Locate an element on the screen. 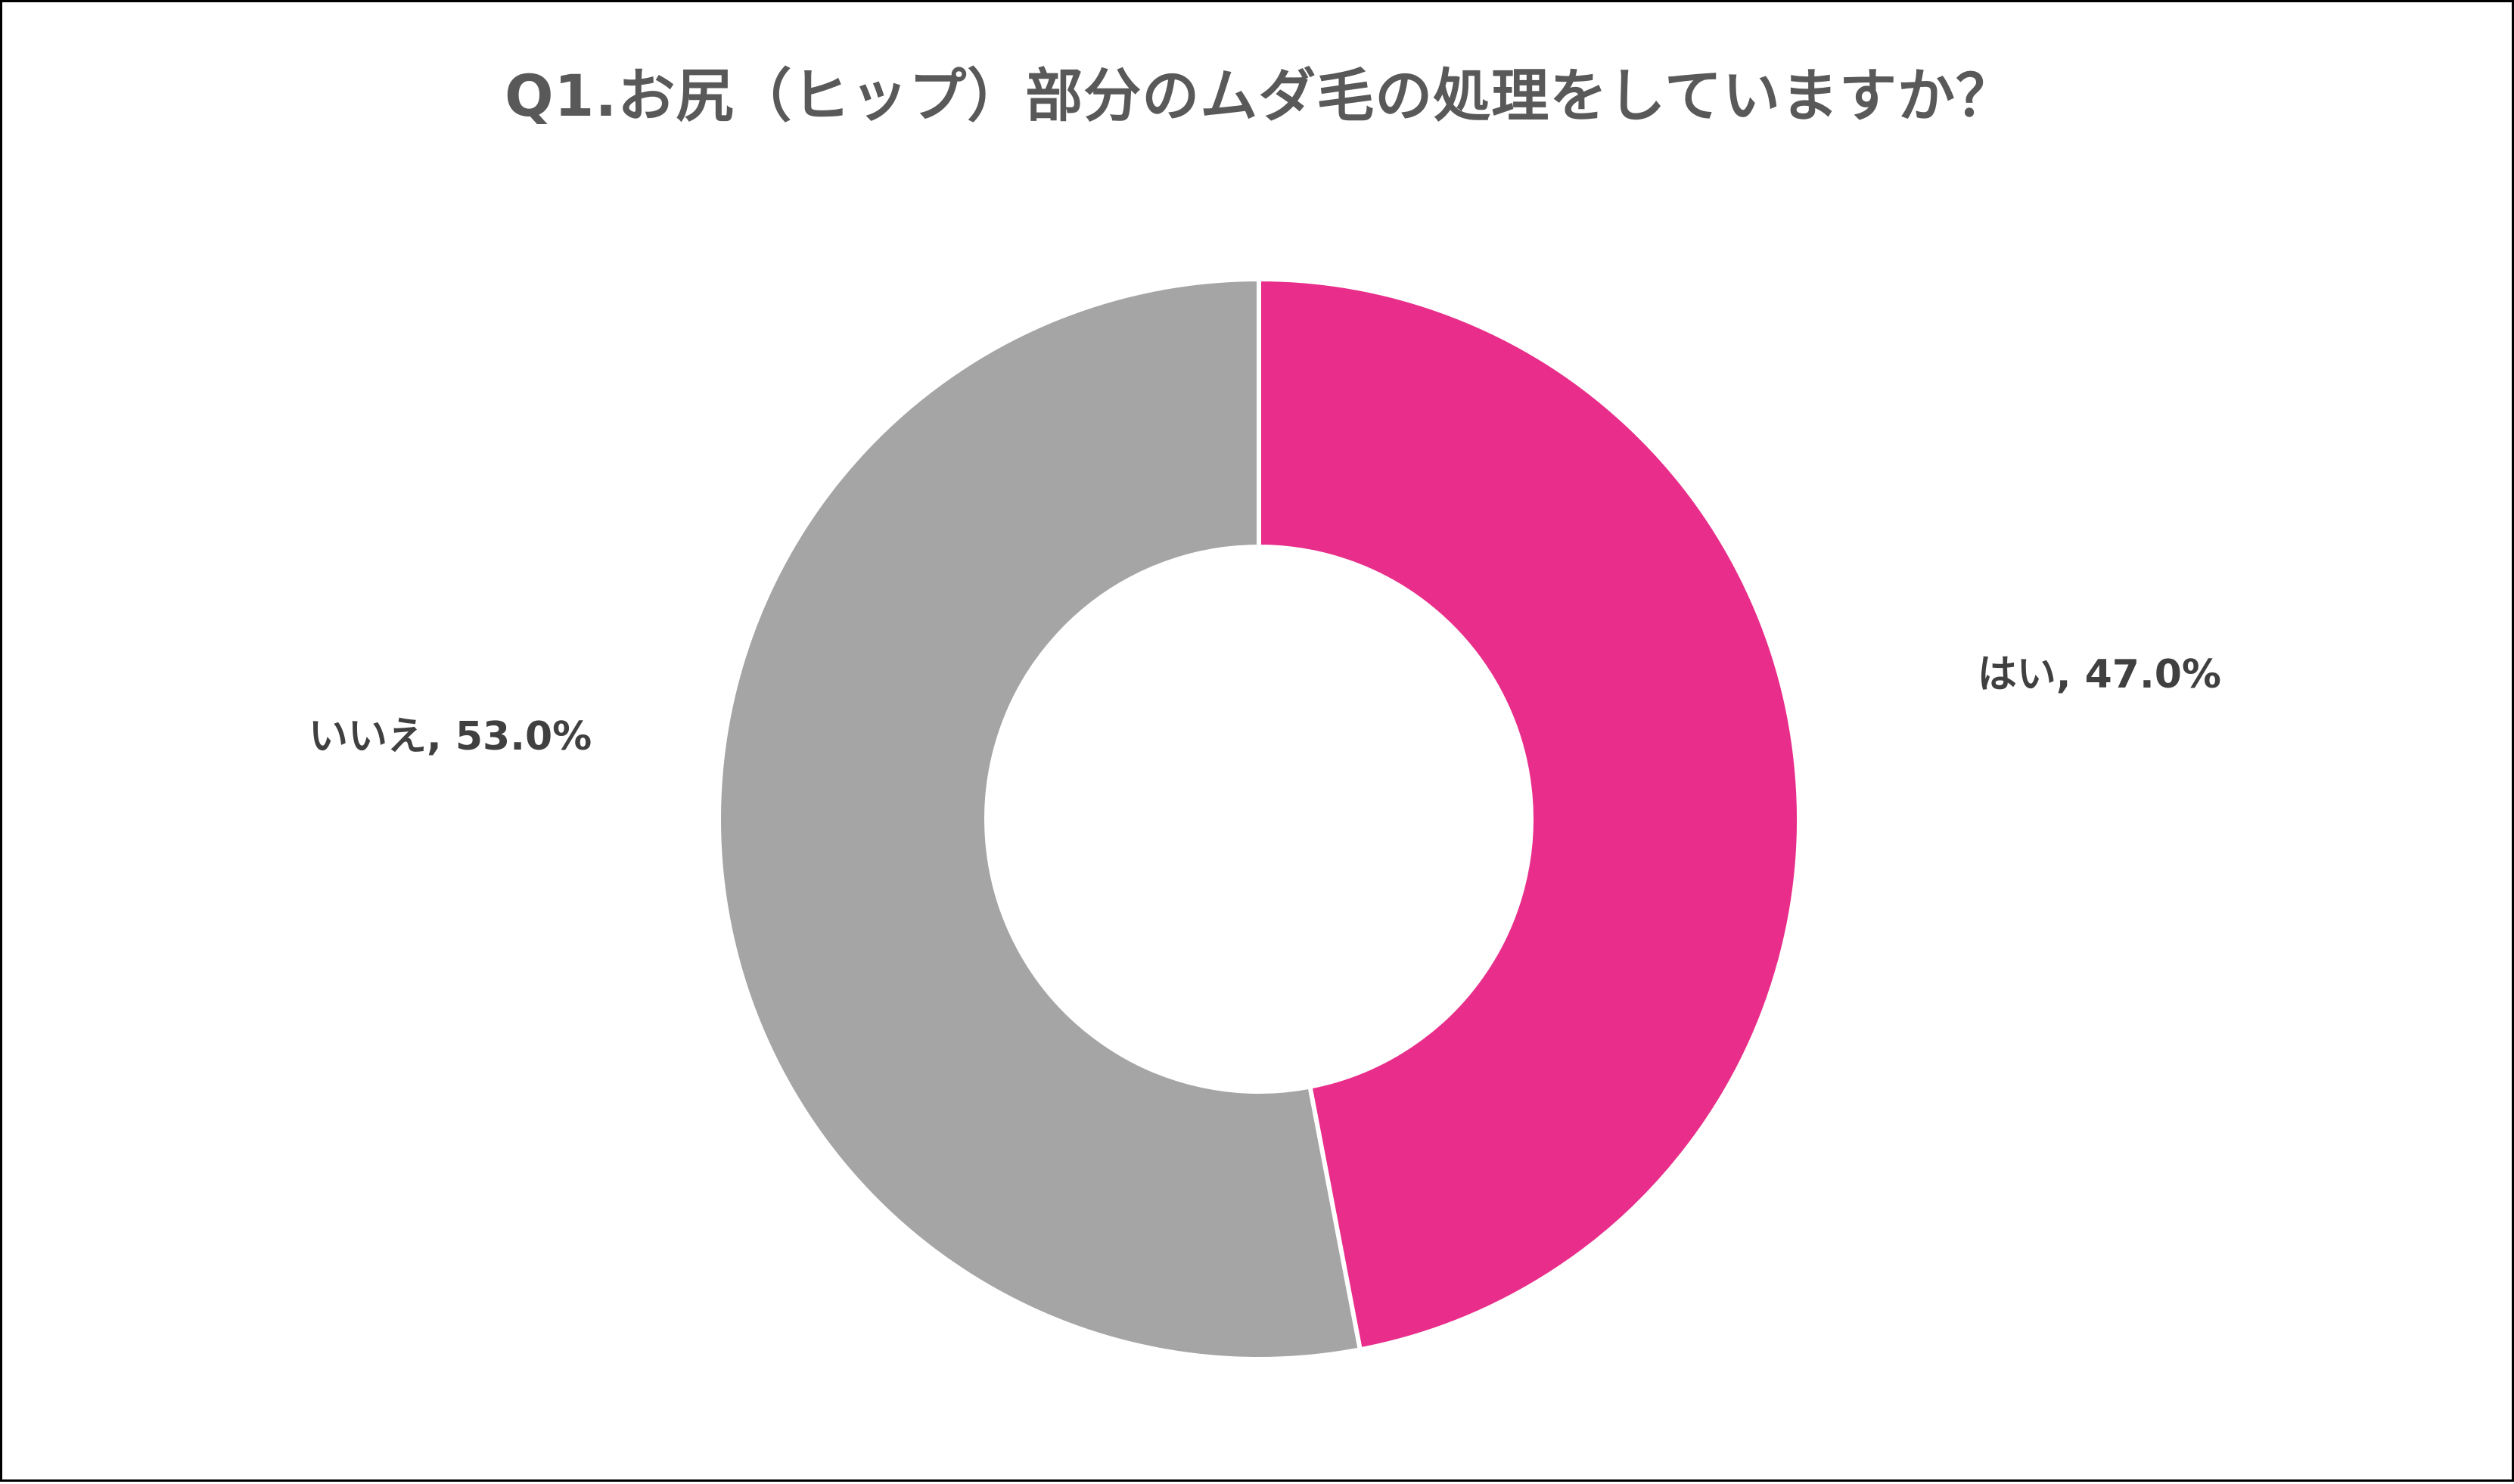  data-label-yes: はい, 47.0% is located at coordinates (2099, 674).